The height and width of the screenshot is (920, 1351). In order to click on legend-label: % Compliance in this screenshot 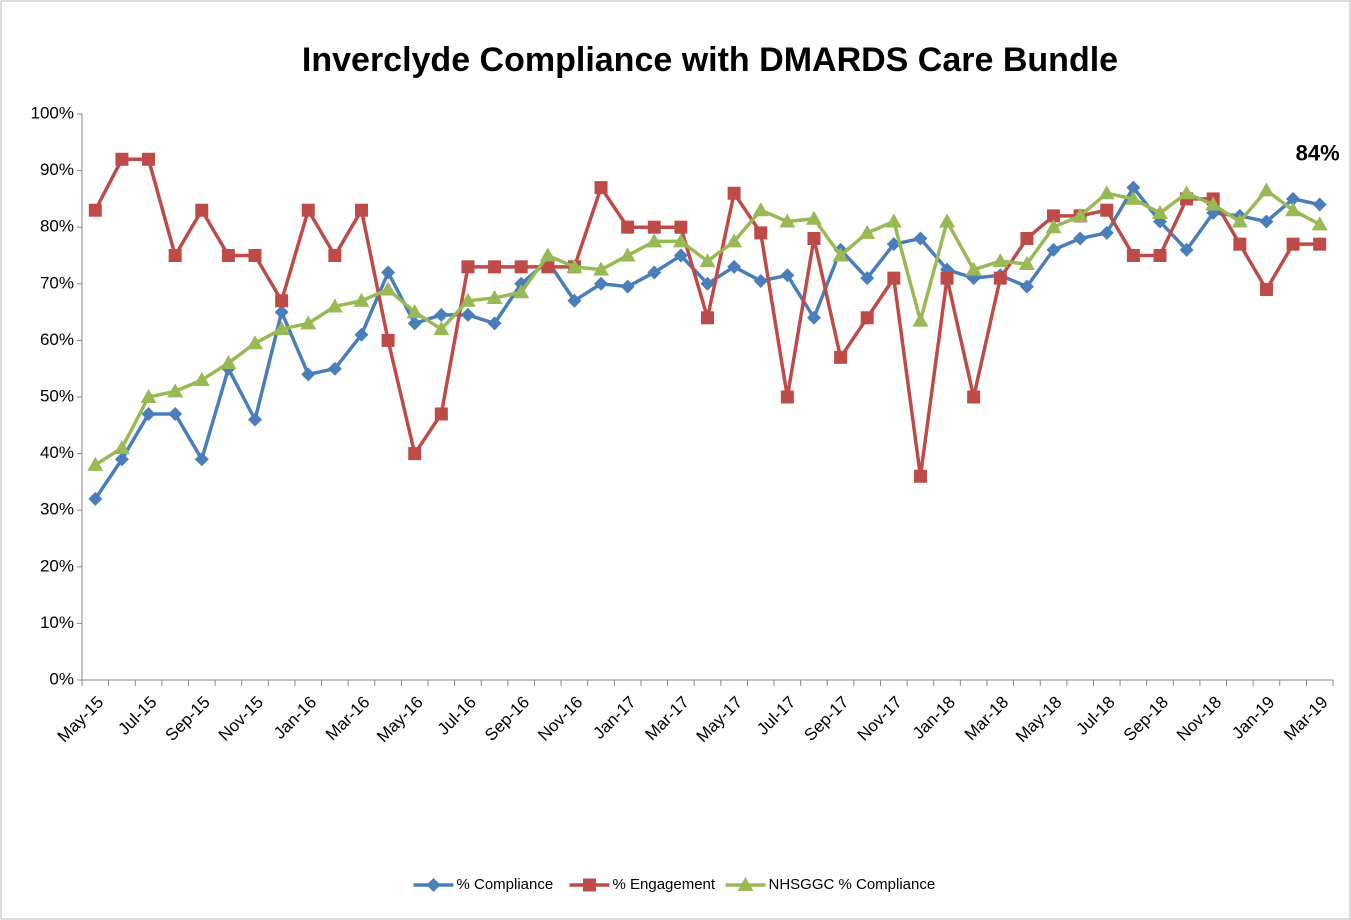, I will do `click(505, 884)`.